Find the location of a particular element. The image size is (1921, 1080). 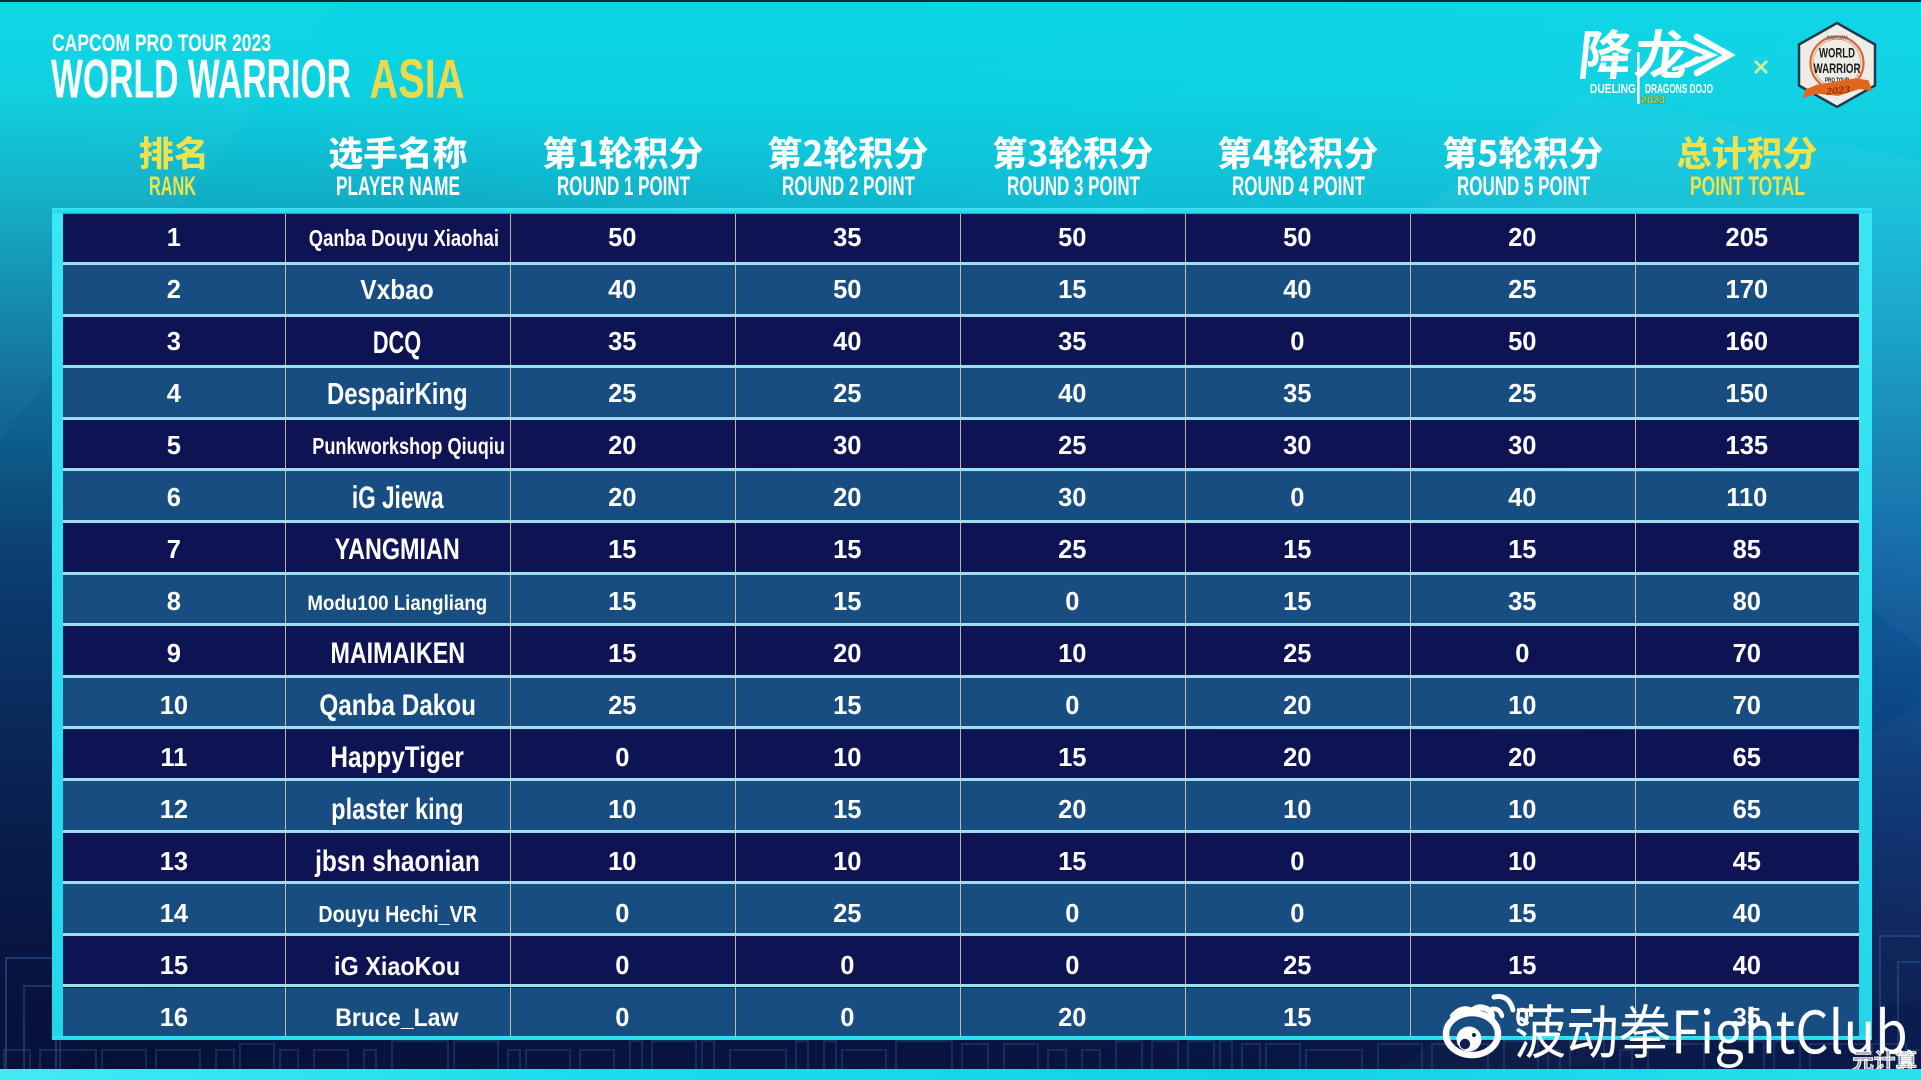

svg-text: WORLD is located at coordinates (1837, 53).